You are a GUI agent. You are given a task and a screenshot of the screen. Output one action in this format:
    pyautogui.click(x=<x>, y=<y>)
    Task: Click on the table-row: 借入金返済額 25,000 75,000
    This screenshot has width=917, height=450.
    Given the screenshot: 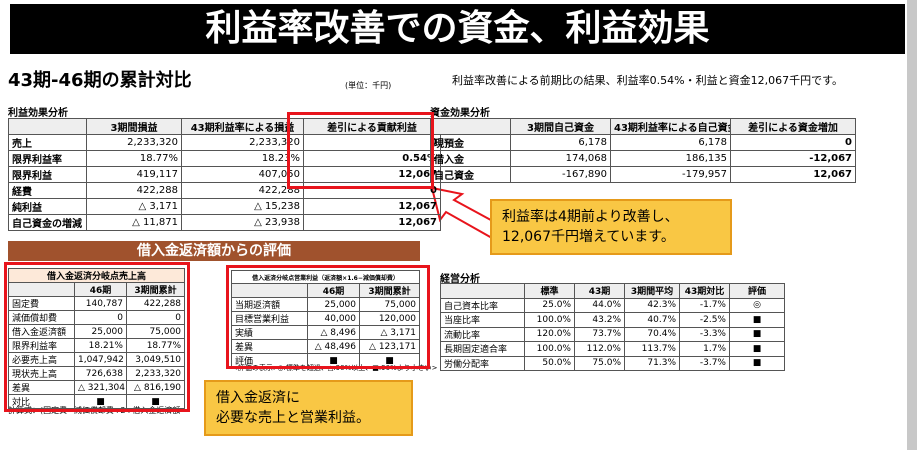 What is the action you would take?
    pyautogui.click(x=97, y=331)
    